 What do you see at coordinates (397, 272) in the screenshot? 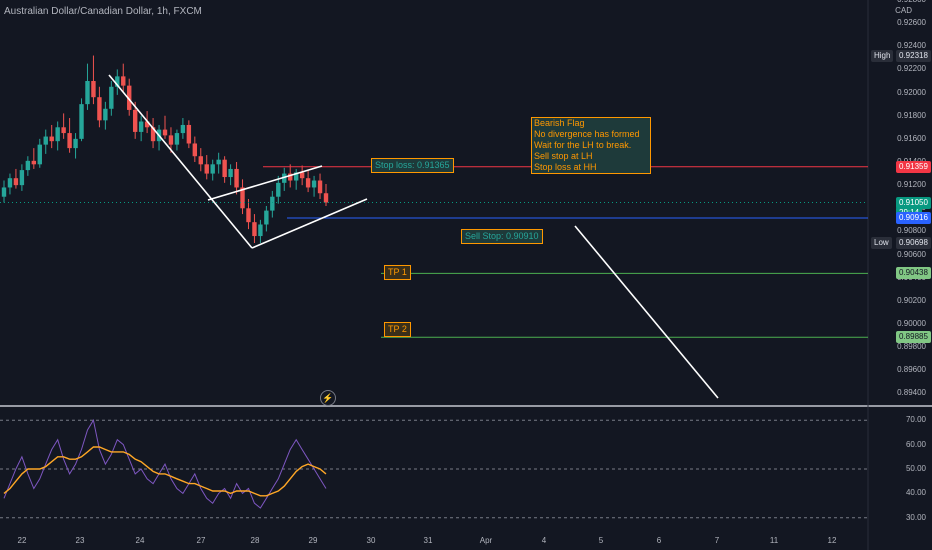
I see `tp1-note: TP 1` at bounding box center [397, 272].